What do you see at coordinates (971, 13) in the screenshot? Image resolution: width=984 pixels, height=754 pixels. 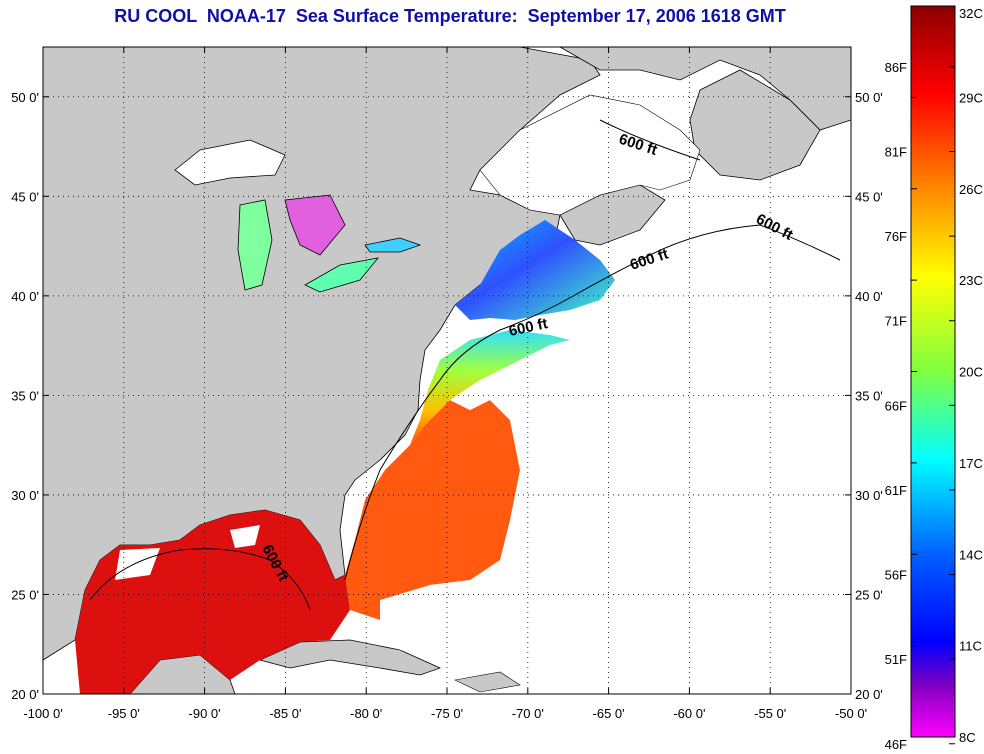 I see `celsius-label: 32C` at bounding box center [971, 13].